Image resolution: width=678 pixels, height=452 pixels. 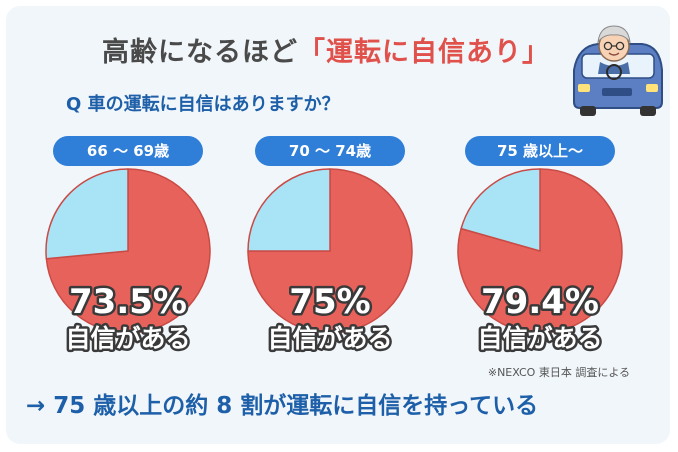 What do you see at coordinates (540, 302) in the screenshot?
I see `pie-value-label-75-plus: 79.4%` at bounding box center [540, 302].